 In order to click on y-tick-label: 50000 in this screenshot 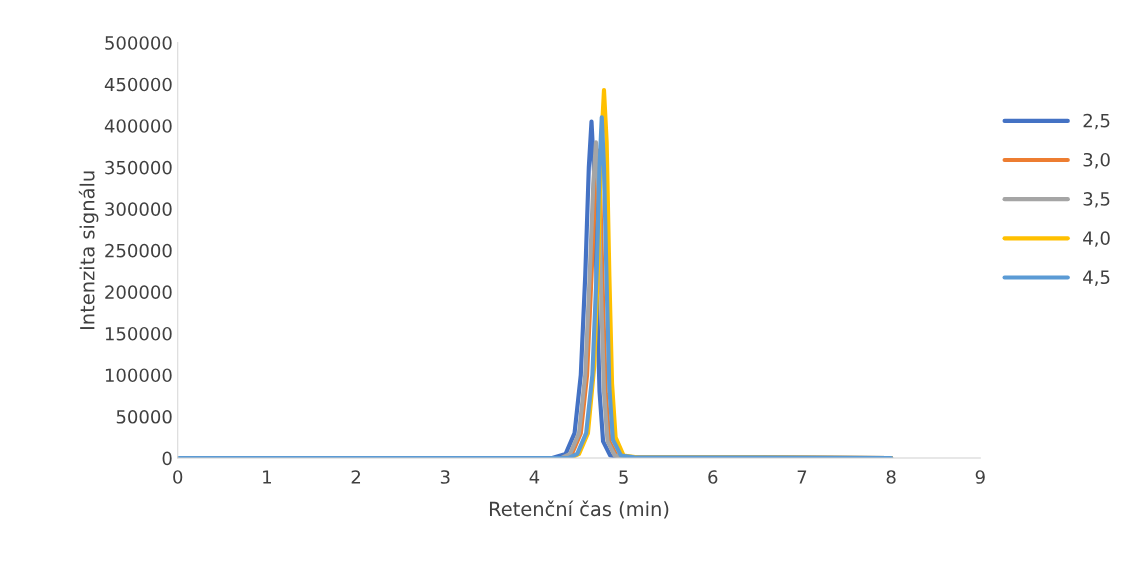, I will do `click(144, 416)`.